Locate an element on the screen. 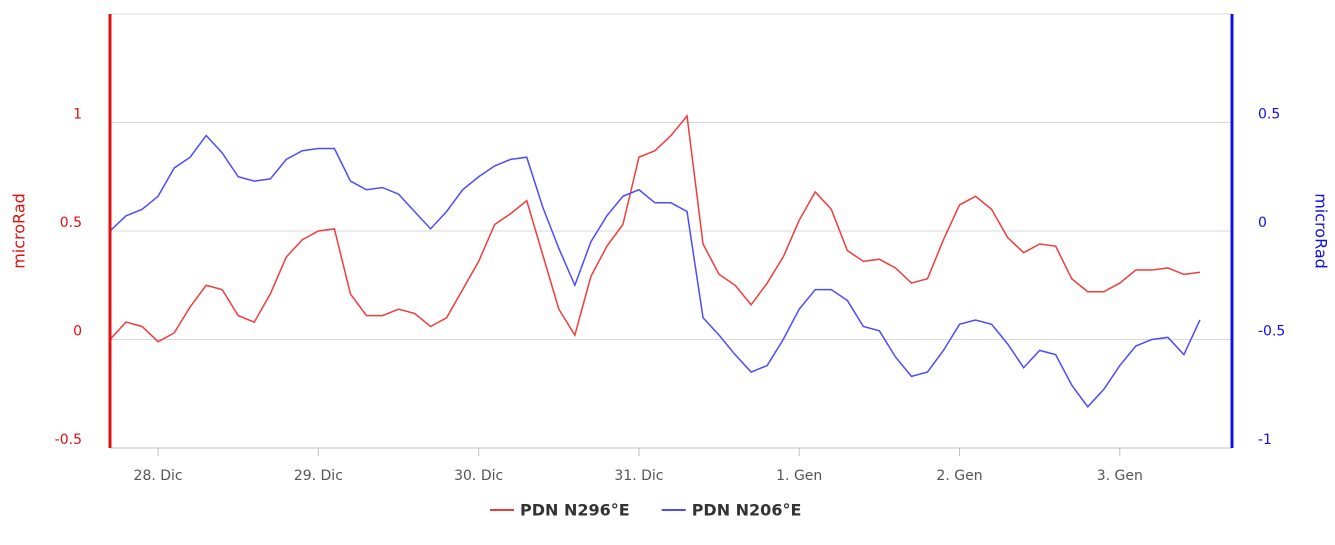 Image resolution: width=1335 pixels, height=545 pixels. y2-axis-title: microRad is located at coordinates (1321, 231).